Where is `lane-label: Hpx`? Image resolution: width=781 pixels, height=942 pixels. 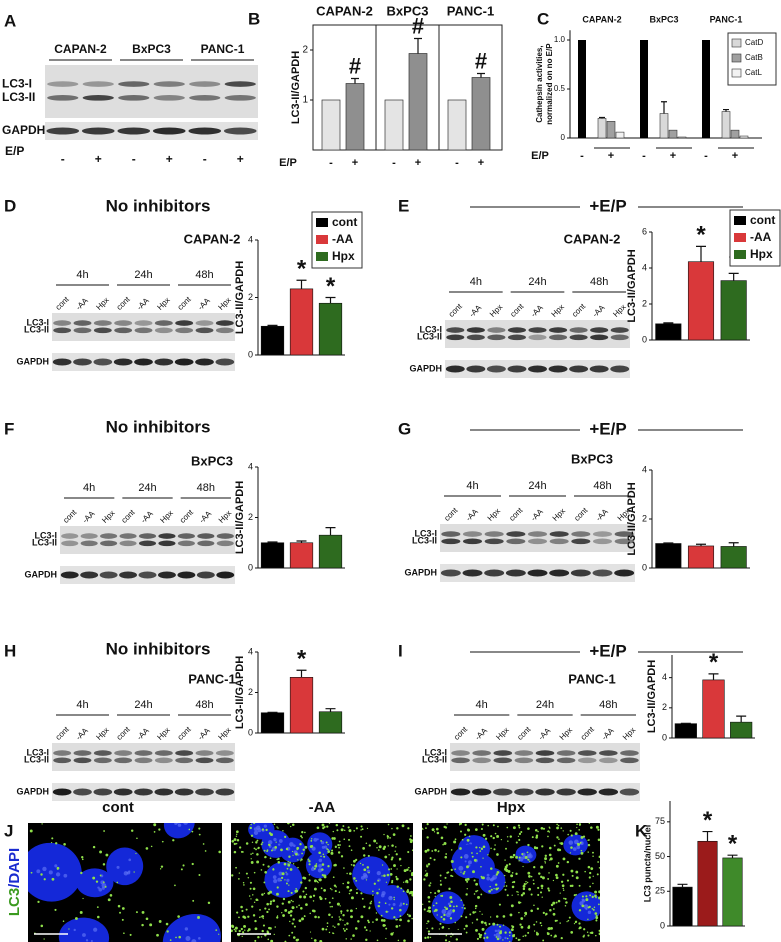 lane-label: Hpx is located at coordinates (566, 733).